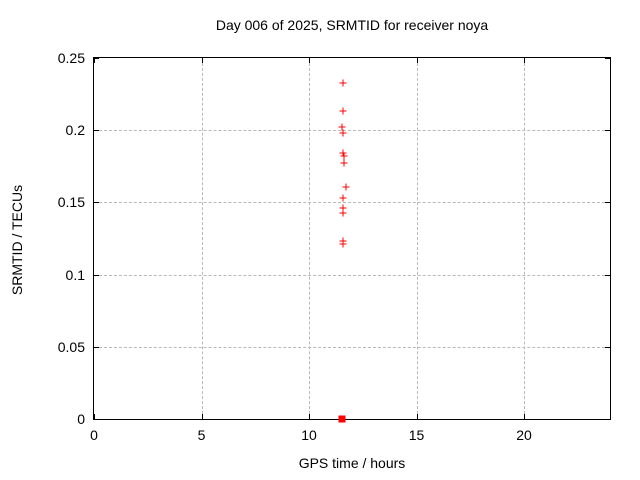 Image resolution: width=640 pixels, height=480 pixels. Describe the element at coordinates (524, 435) in the screenshot. I see `x-tick-label: 20` at that location.